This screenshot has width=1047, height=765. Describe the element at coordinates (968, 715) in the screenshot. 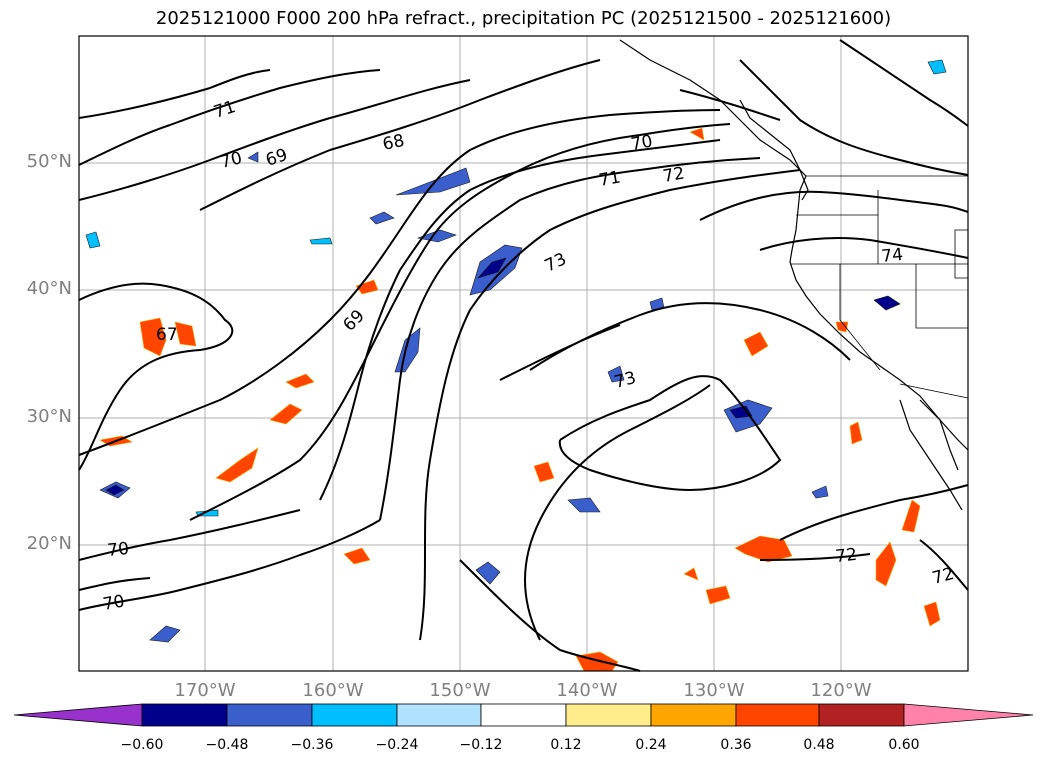

I see `colorbar-swatch-over` at that location.